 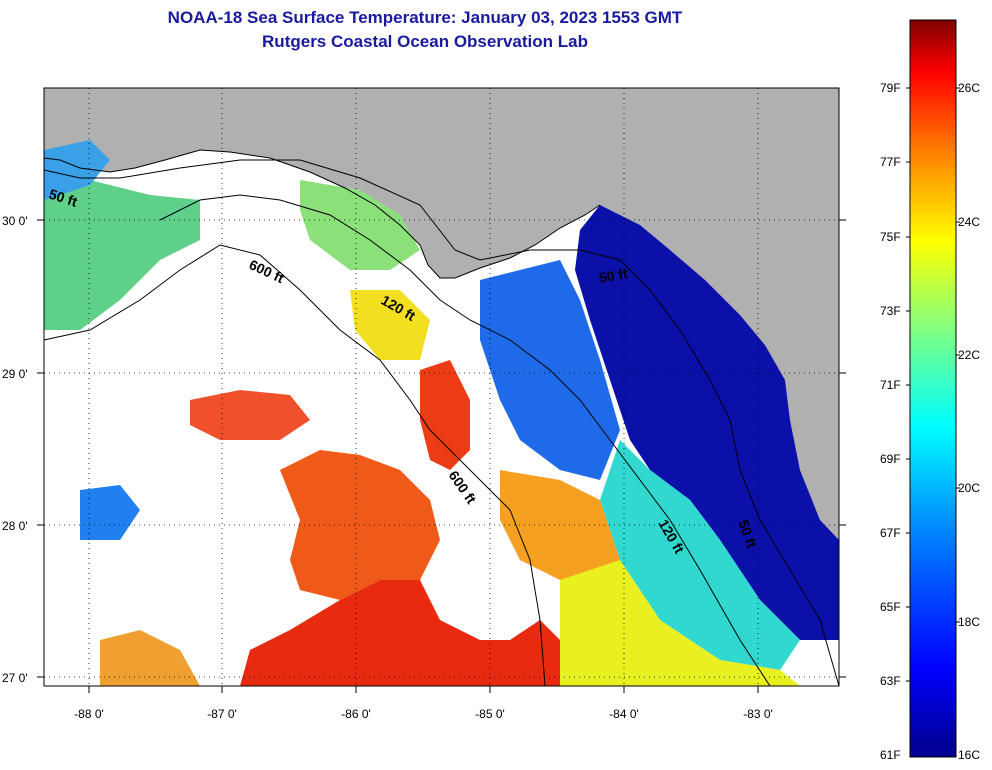 I want to click on colorbar-f-65: 65F, so click(x=890, y=607).